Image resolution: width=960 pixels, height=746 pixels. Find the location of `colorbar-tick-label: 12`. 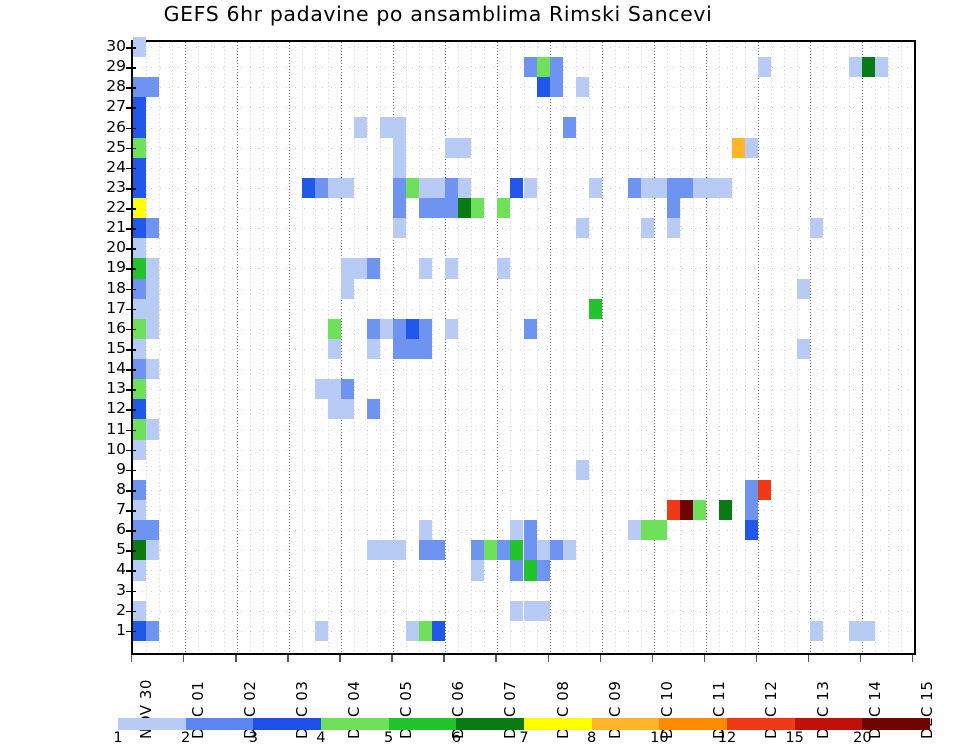

colorbar-tick-label: 12 is located at coordinates (727, 738).